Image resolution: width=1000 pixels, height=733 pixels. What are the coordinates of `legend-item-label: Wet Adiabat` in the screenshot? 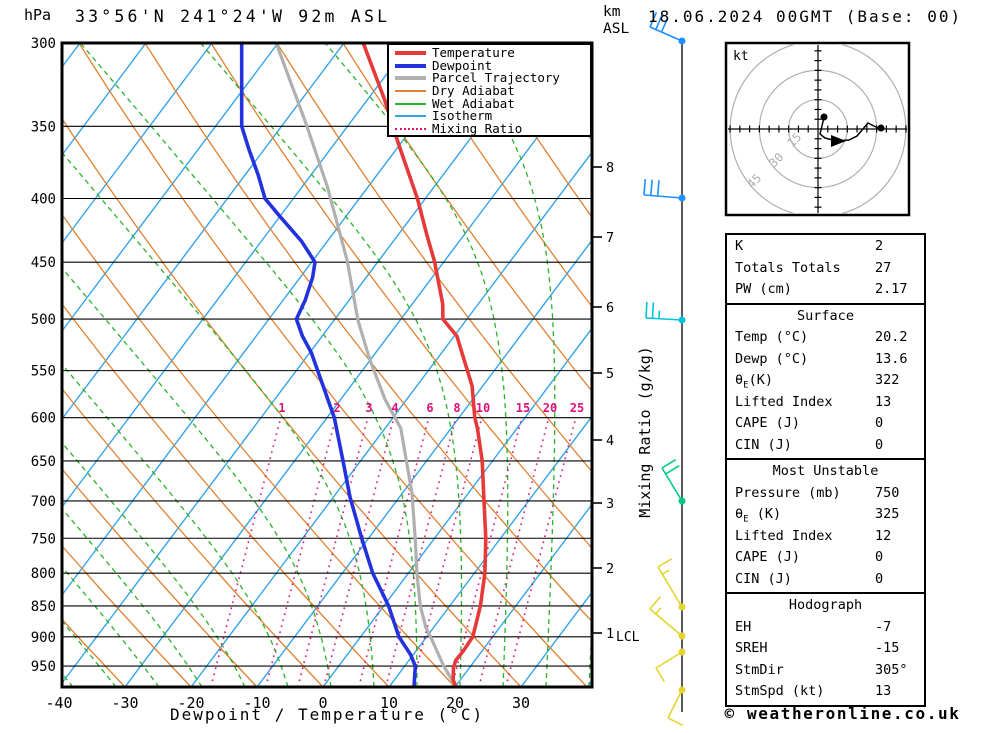 It's located at (473, 103).